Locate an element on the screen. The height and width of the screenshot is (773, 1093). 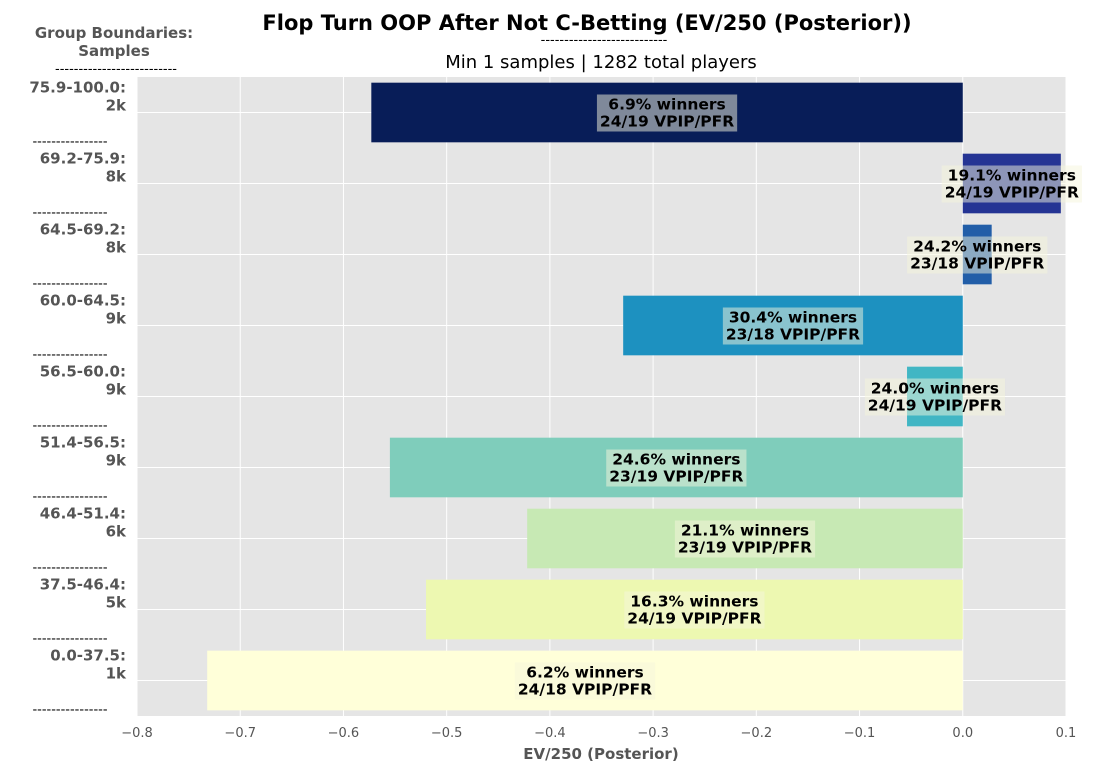
x-tick-label: −0.3 is located at coordinates (653, 733).